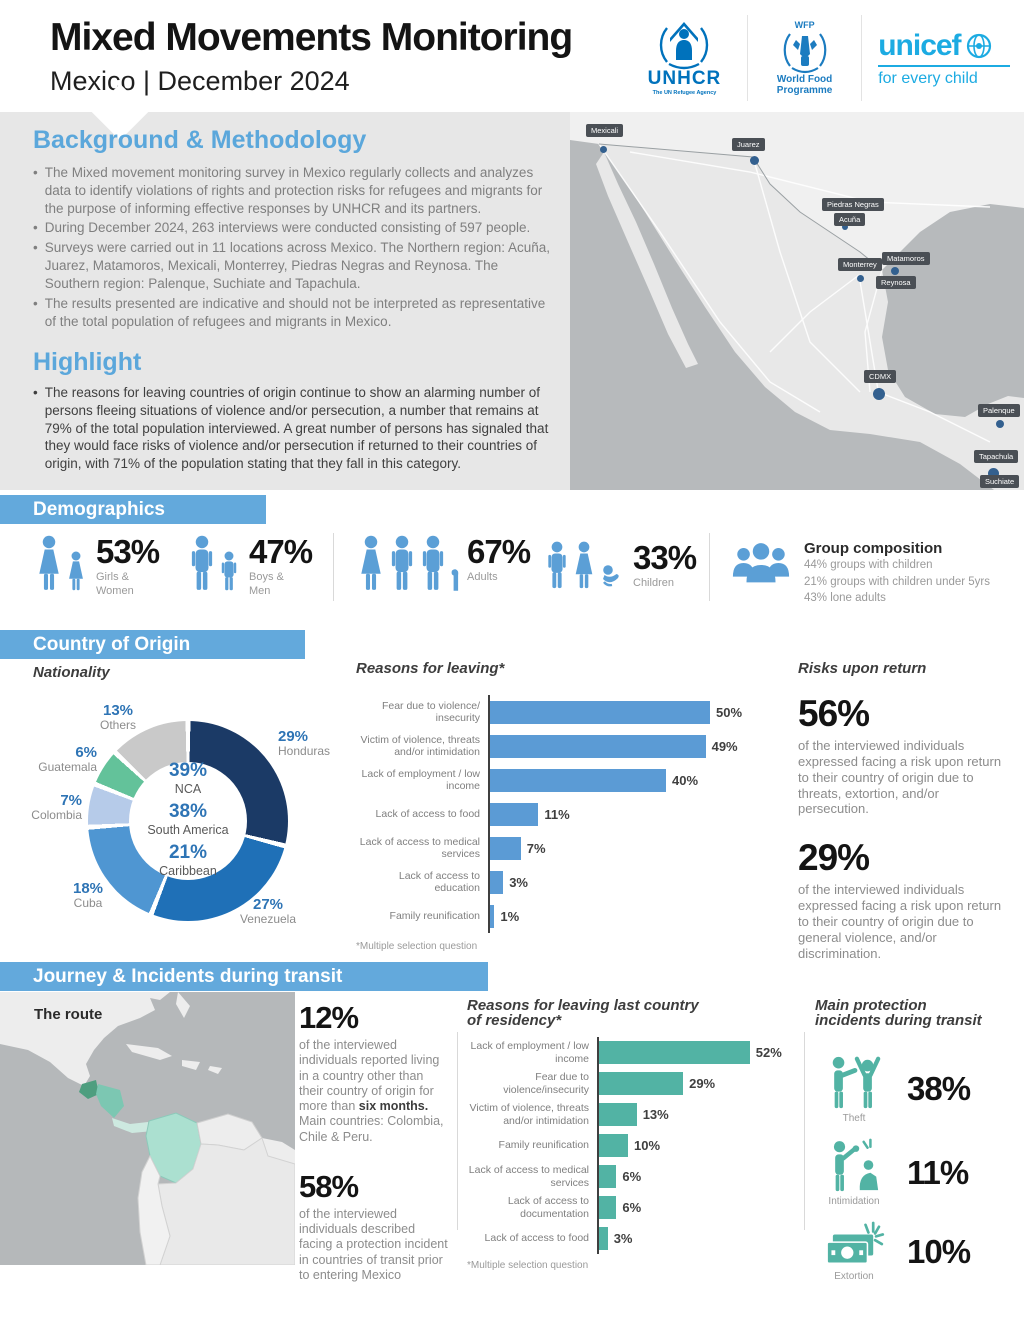 Image resolution: width=1024 pixels, height=1325 pixels. I want to click on unhcr-emblem-icon, so click(684, 46).